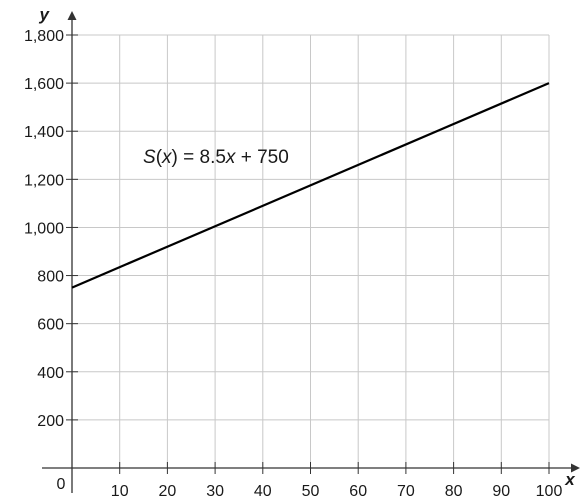  What do you see at coordinates (168, 490) in the screenshot?
I see `x-tick-label: 20` at bounding box center [168, 490].